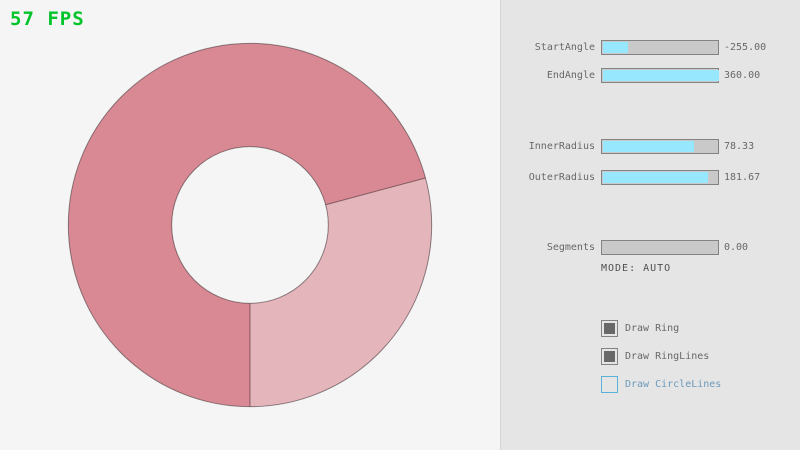  I want to click on inner-radius-slider, so click(660, 146).